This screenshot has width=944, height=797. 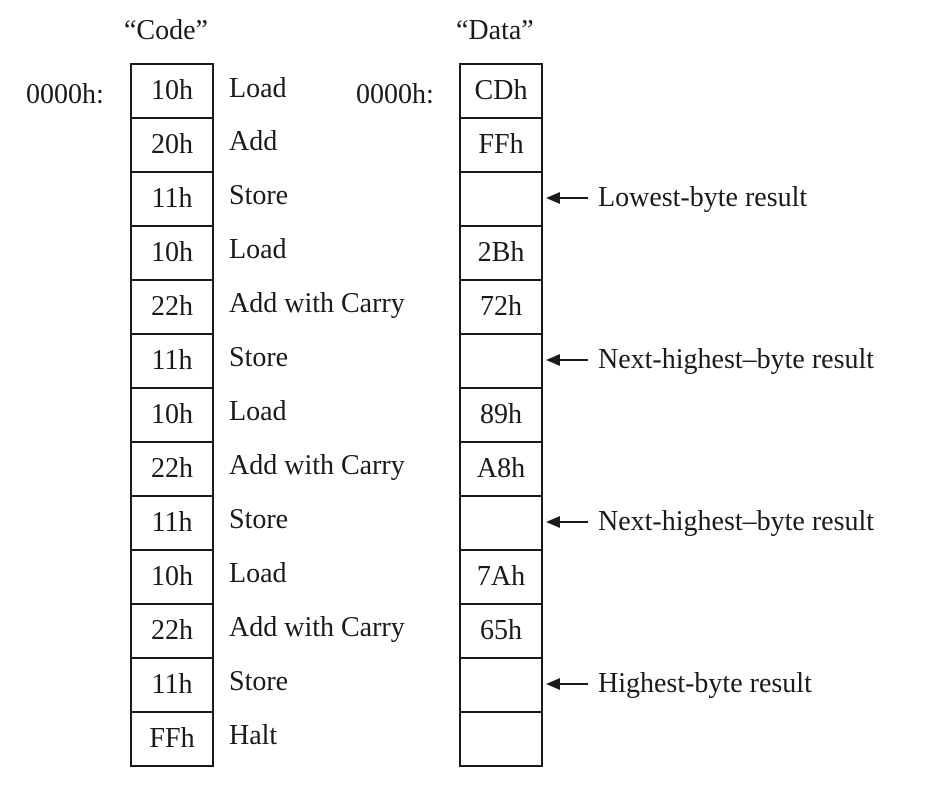 What do you see at coordinates (495, 30) in the screenshot?
I see `data-column-title: “Data”` at bounding box center [495, 30].